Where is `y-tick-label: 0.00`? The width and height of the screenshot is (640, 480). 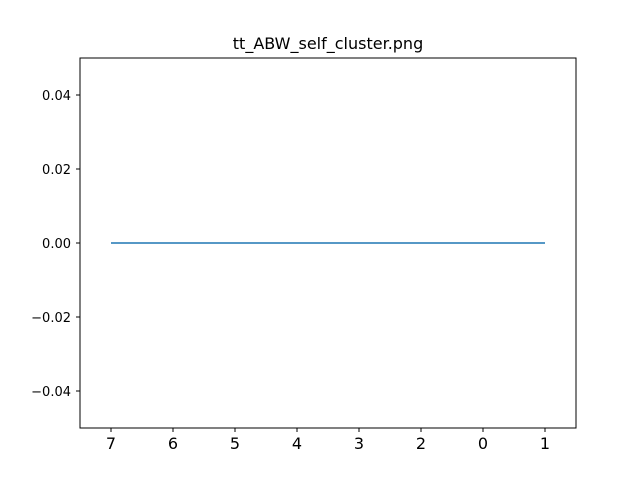 y-tick-label: 0.00 is located at coordinates (56, 244).